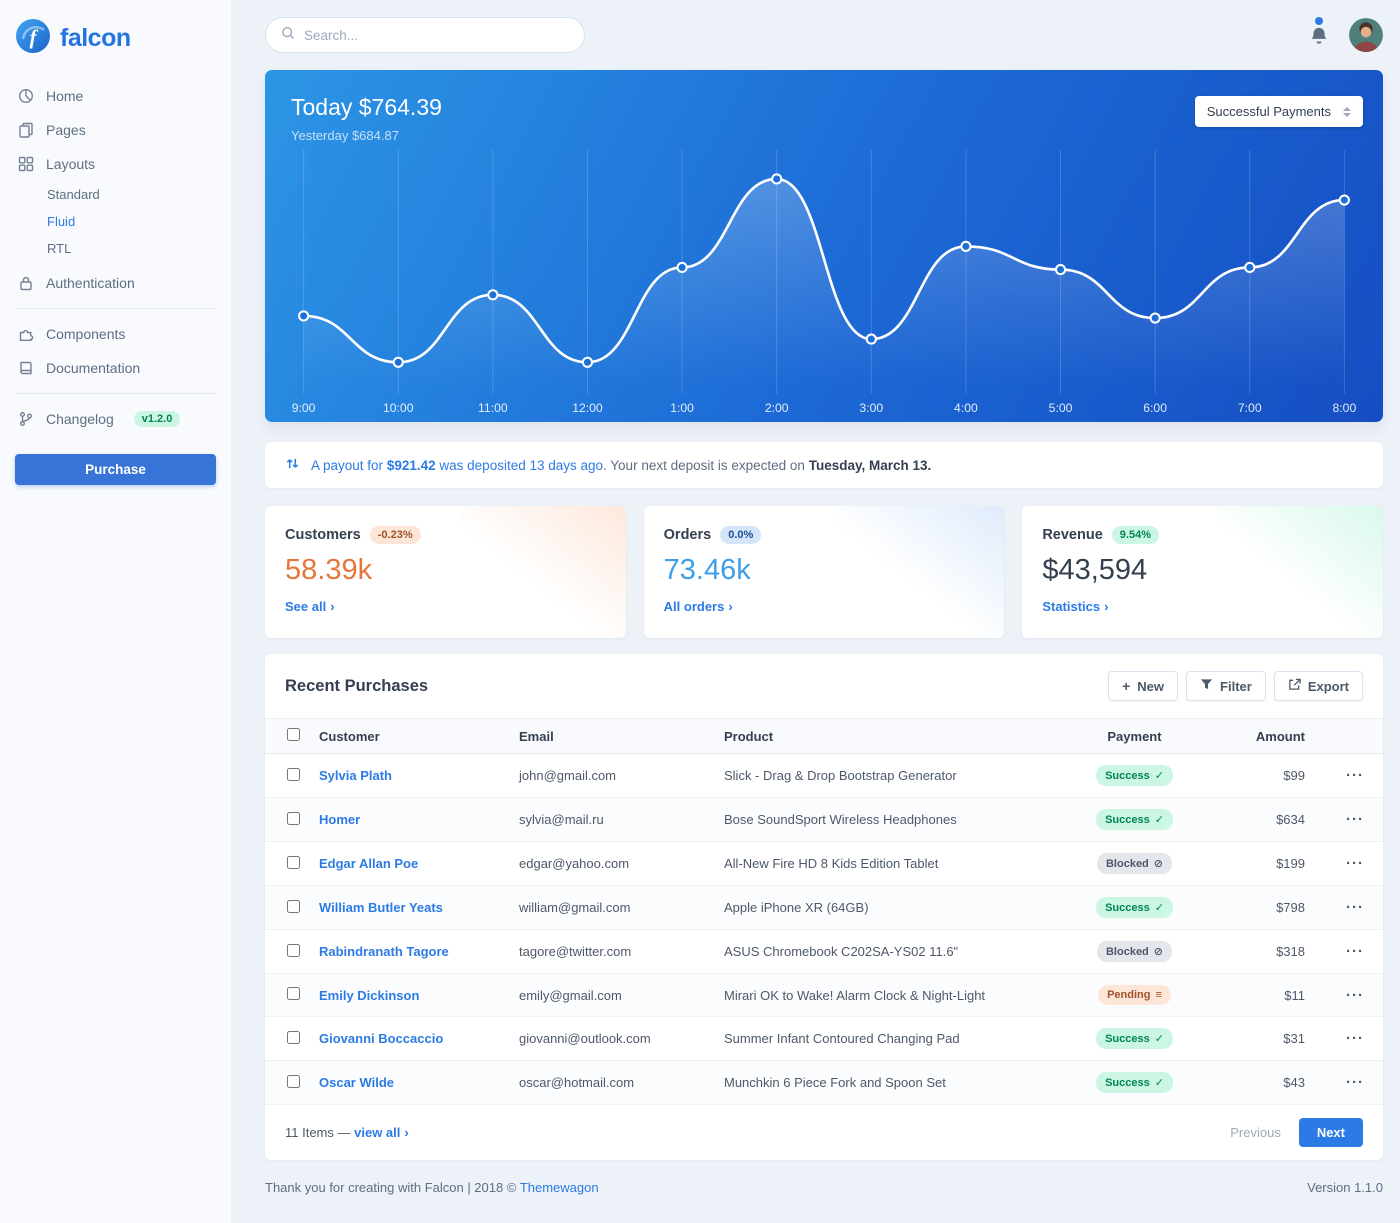 This screenshot has width=1400, height=1223. Describe the element at coordinates (1268, 111) in the screenshot. I see `select-value: Successful Payments` at that location.